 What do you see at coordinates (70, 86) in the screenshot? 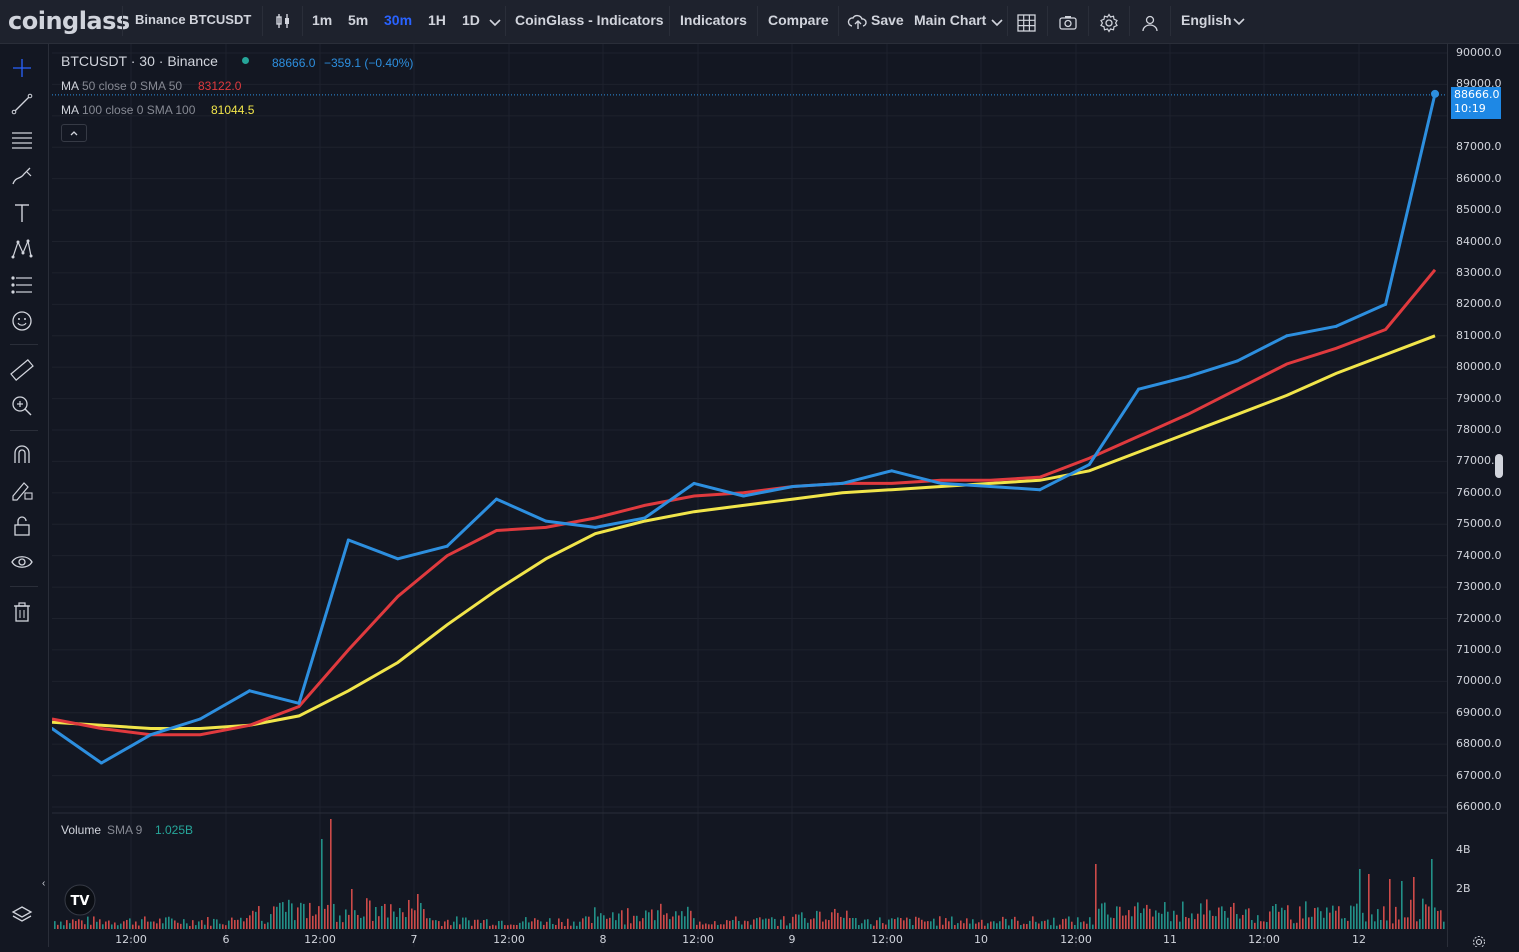
I see `ma50-name: MA` at bounding box center [70, 86].